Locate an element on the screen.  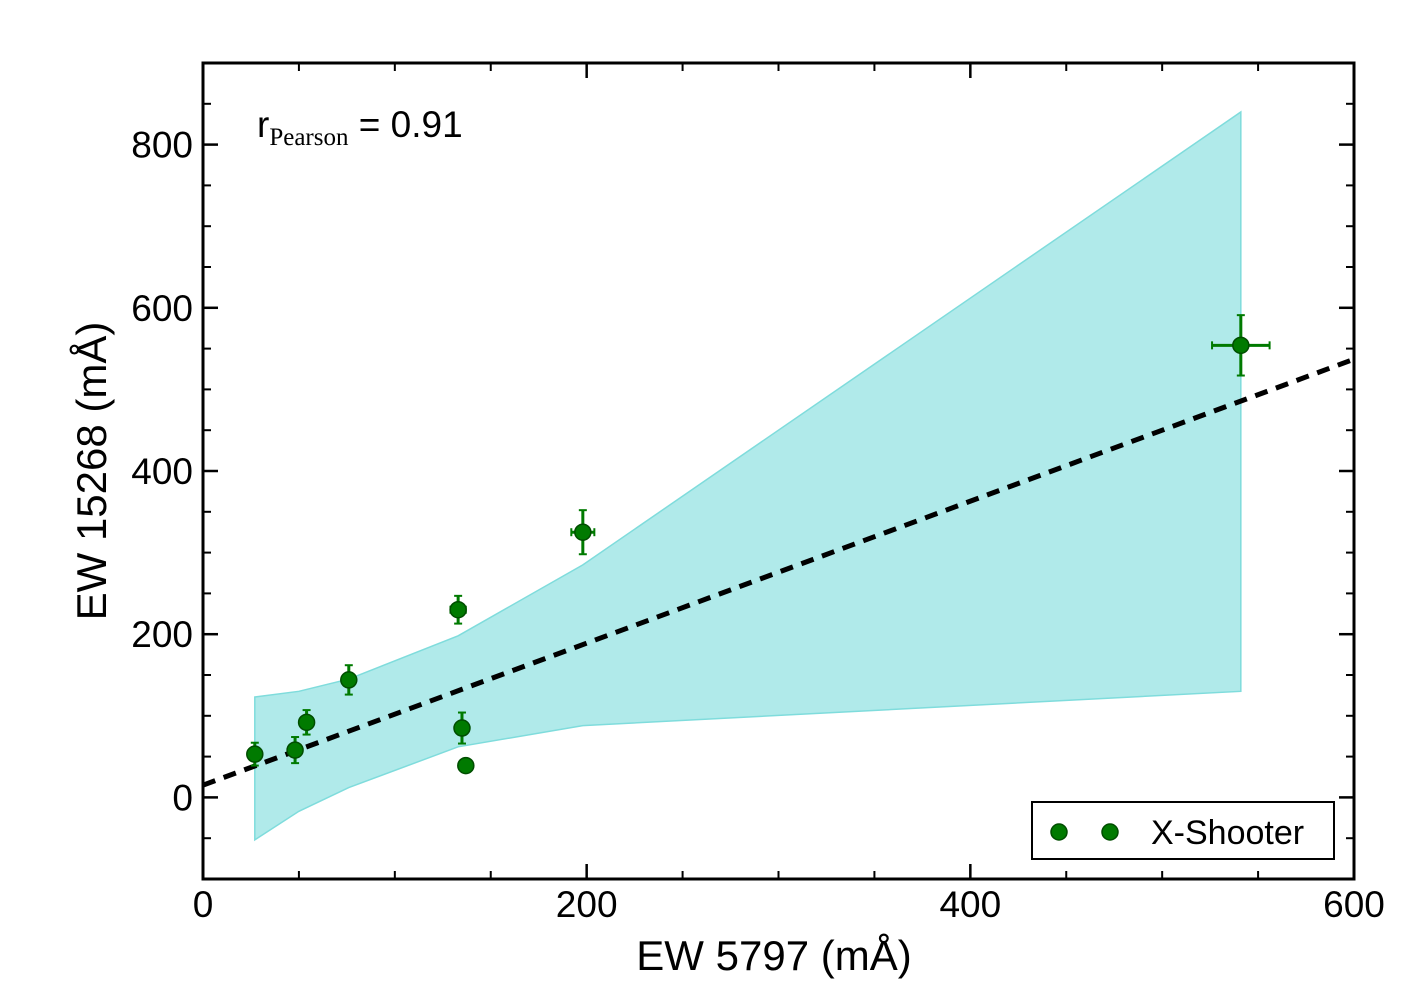
legend-box is located at coordinates (1183, 830).